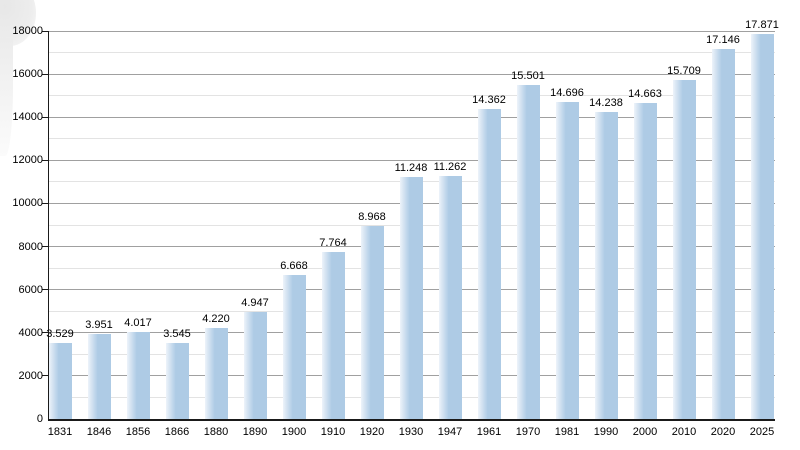 This screenshot has height=450, width=800. Describe the element at coordinates (762, 24) in the screenshot. I see `bar-value-label: 17.871` at that location.